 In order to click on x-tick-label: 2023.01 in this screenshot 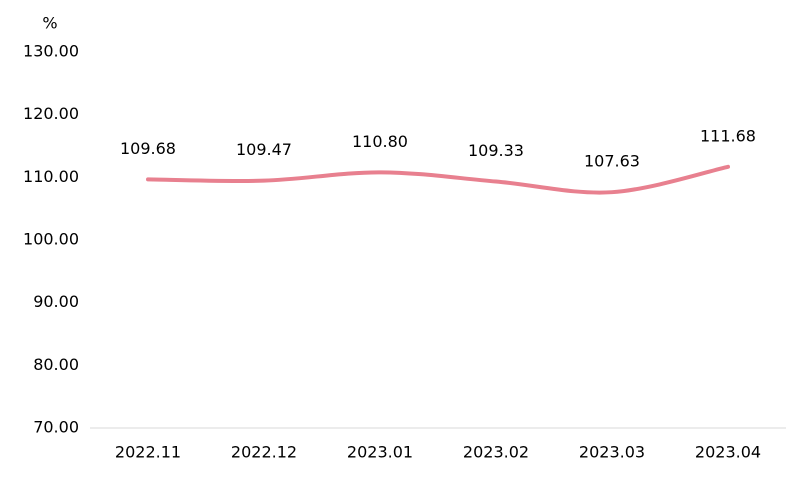, I will do `click(380, 452)`.